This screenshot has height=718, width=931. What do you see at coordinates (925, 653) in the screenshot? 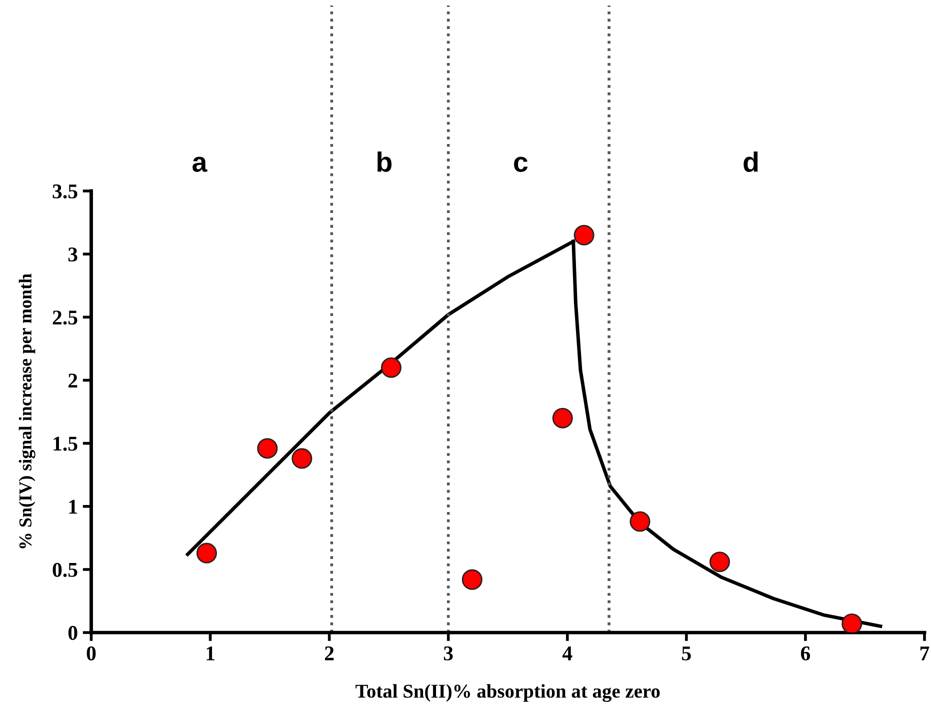
I see `x-tick-label: 7` at bounding box center [925, 653].